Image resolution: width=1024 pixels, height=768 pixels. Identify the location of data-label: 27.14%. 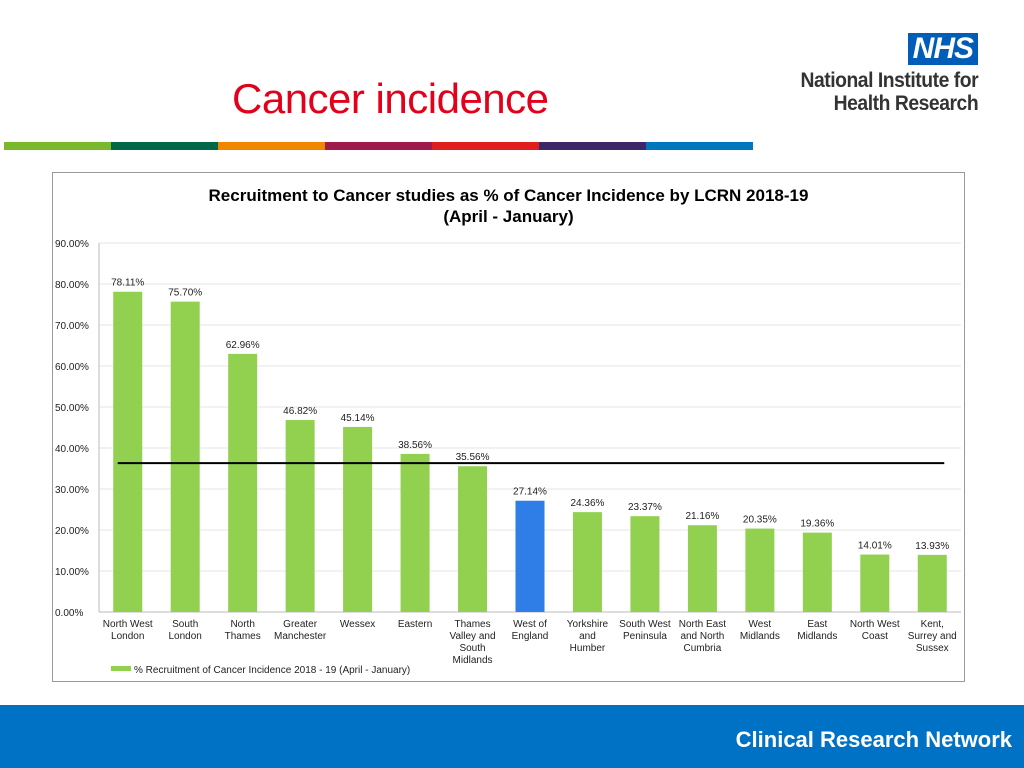
(530, 492).